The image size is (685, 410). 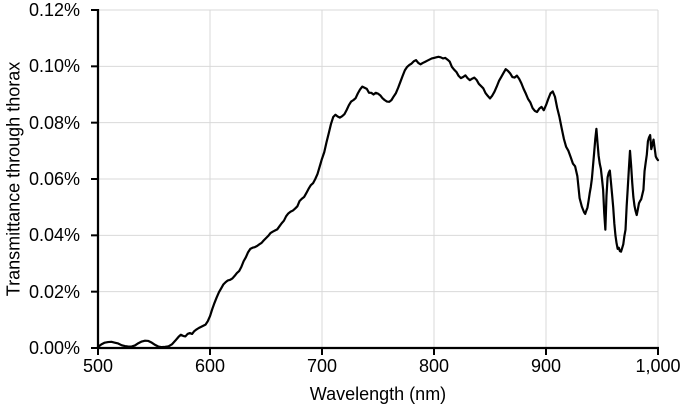 What do you see at coordinates (54, 179) in the screenshot?
I see `y-tick-label: 0.06%` at bounding box center [54, 179].